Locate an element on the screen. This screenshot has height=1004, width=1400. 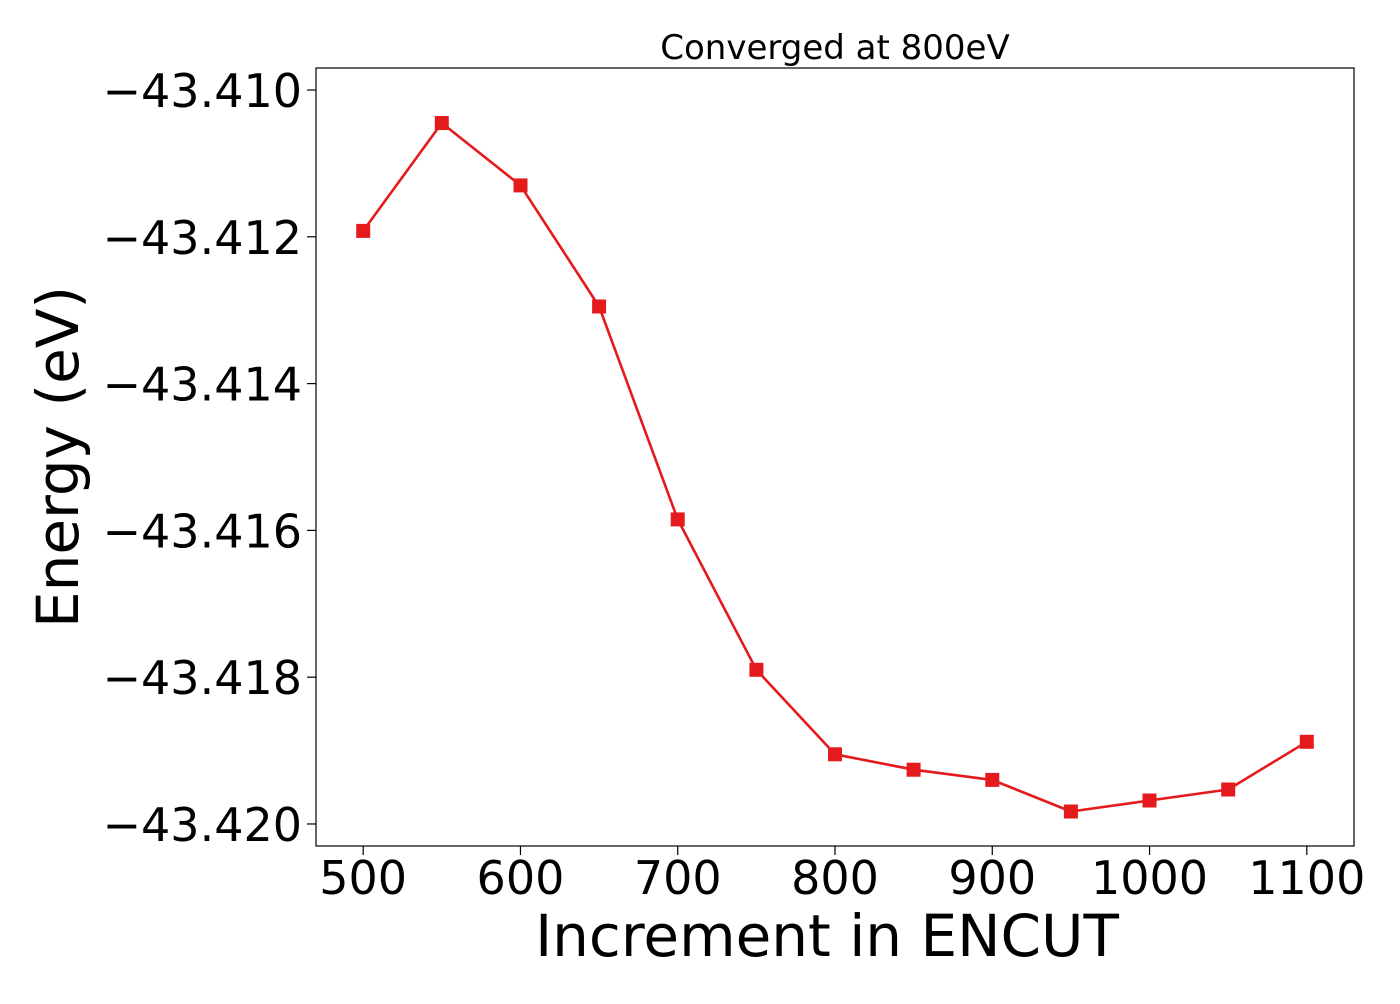
x-tick-label: 1100 is located at coordinates (1306, 878).